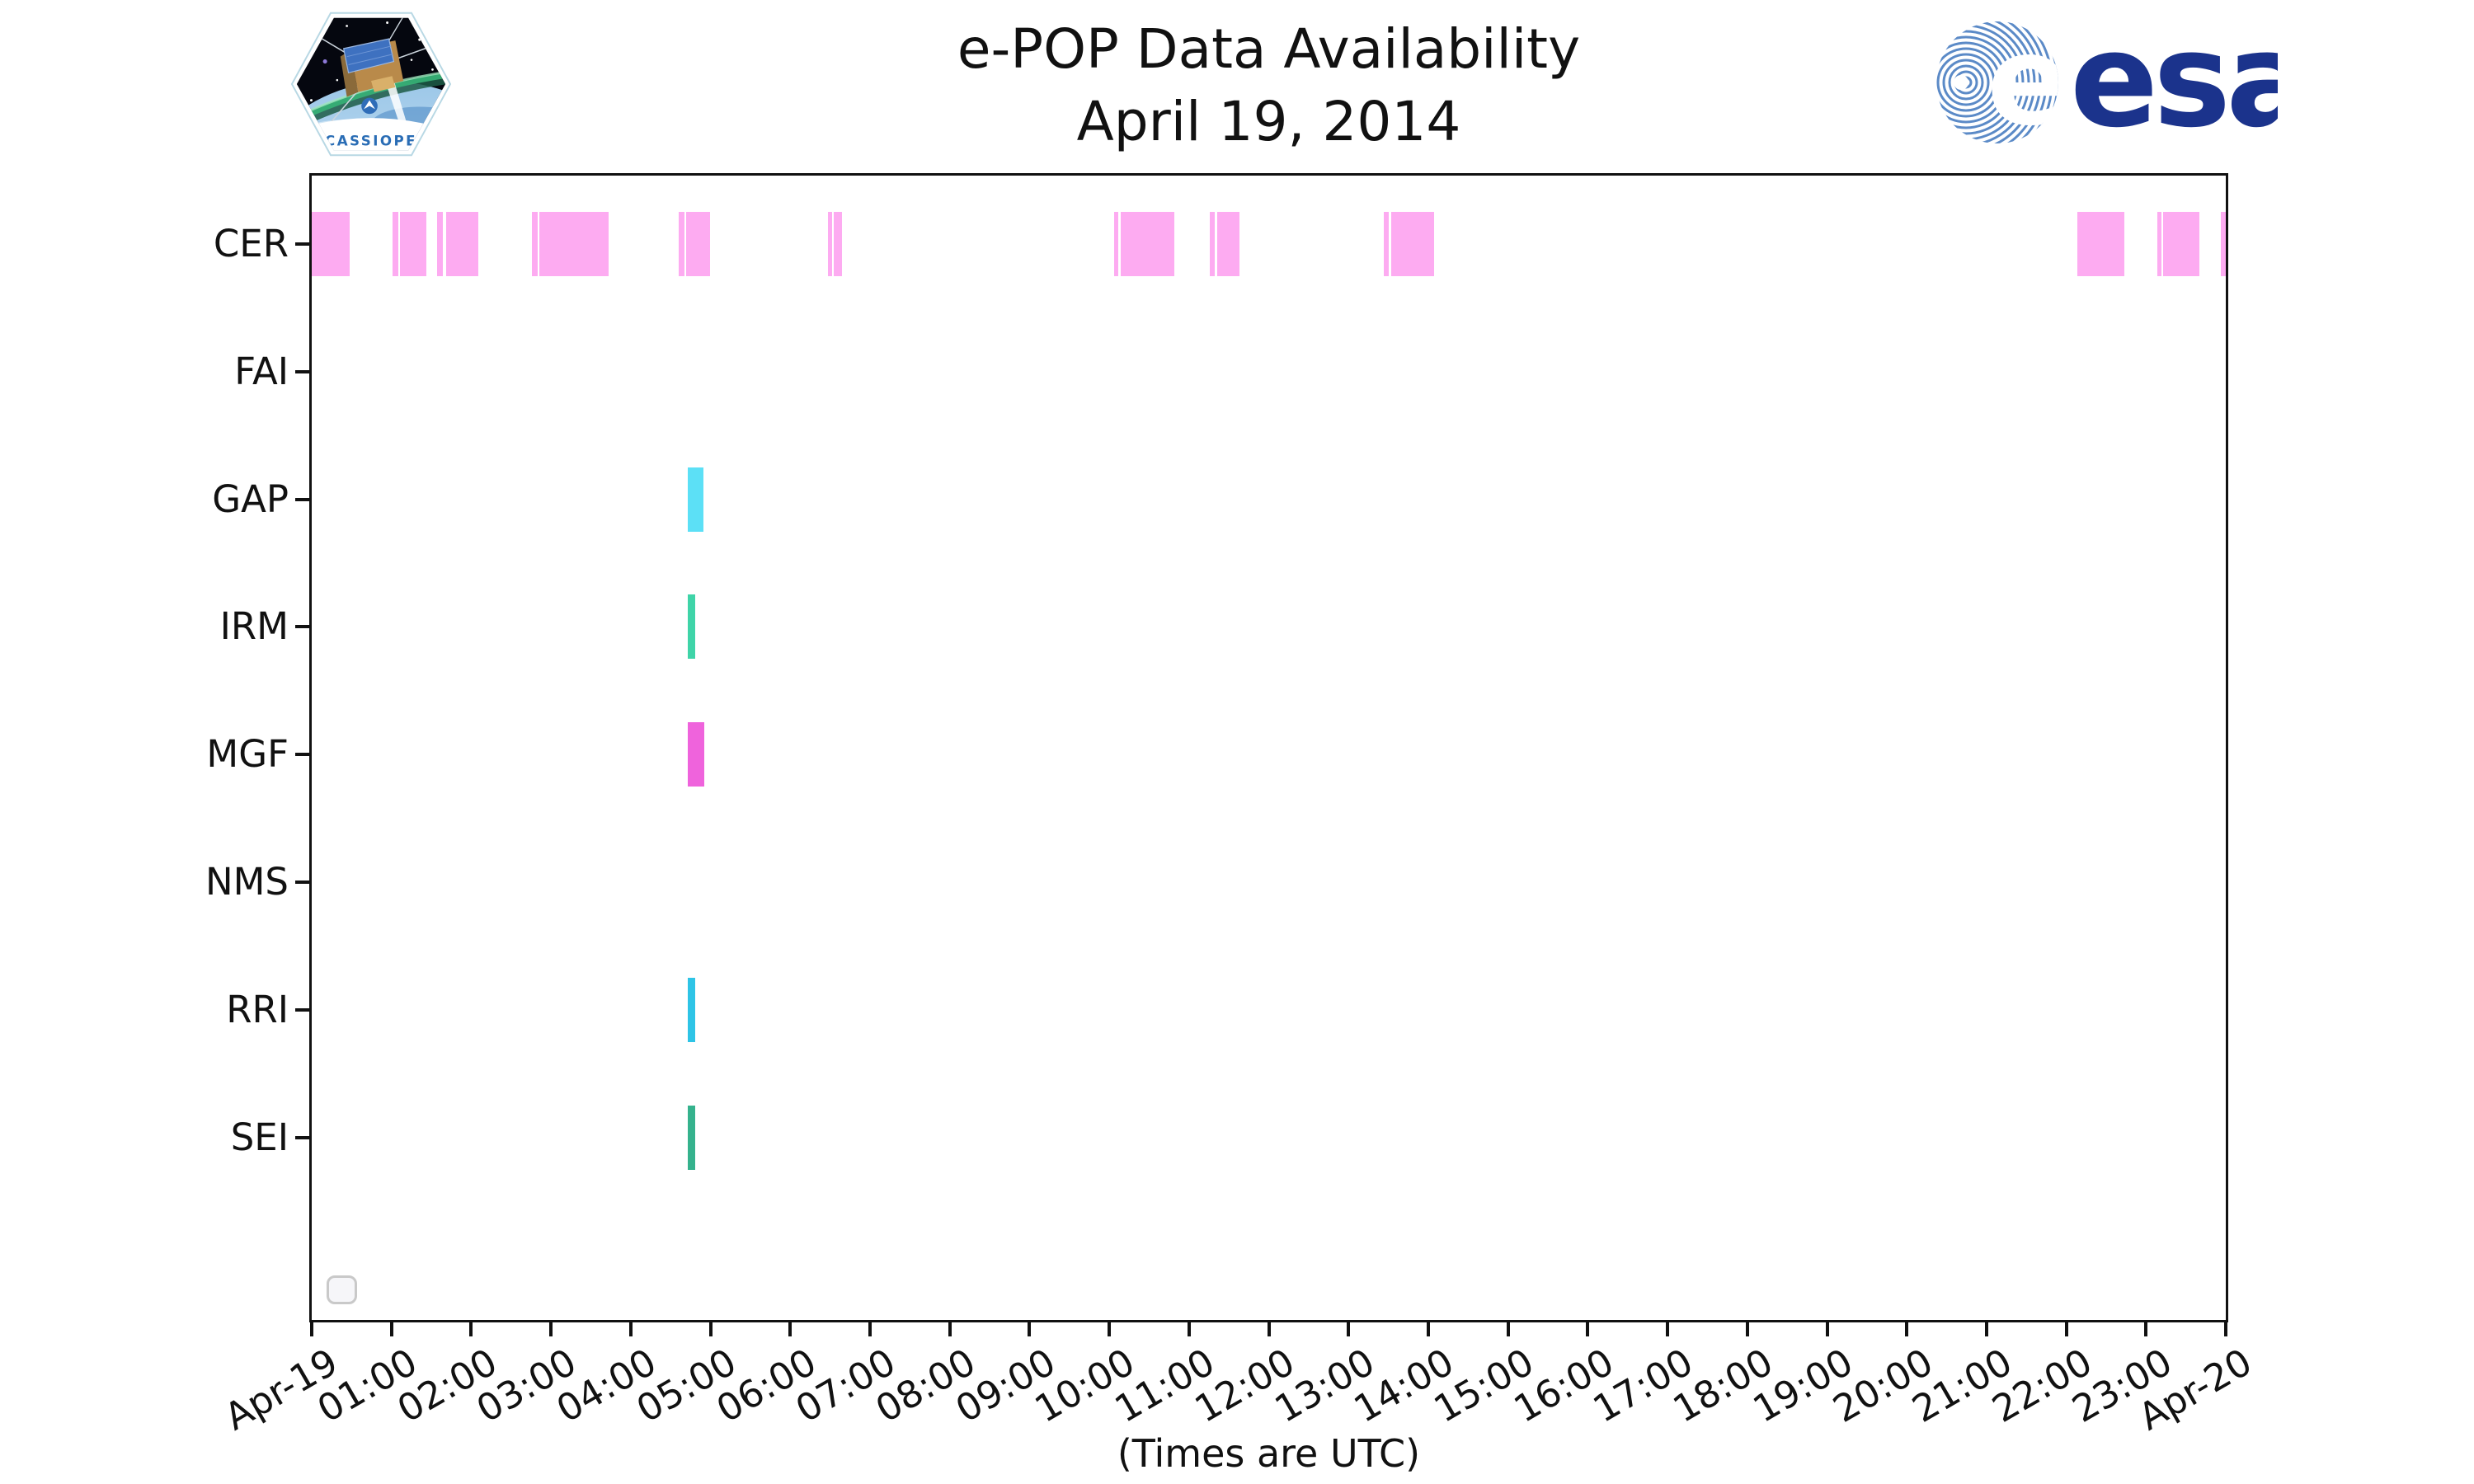  I want to click on y-tick-label-fai: FAI, so click(261, 371).